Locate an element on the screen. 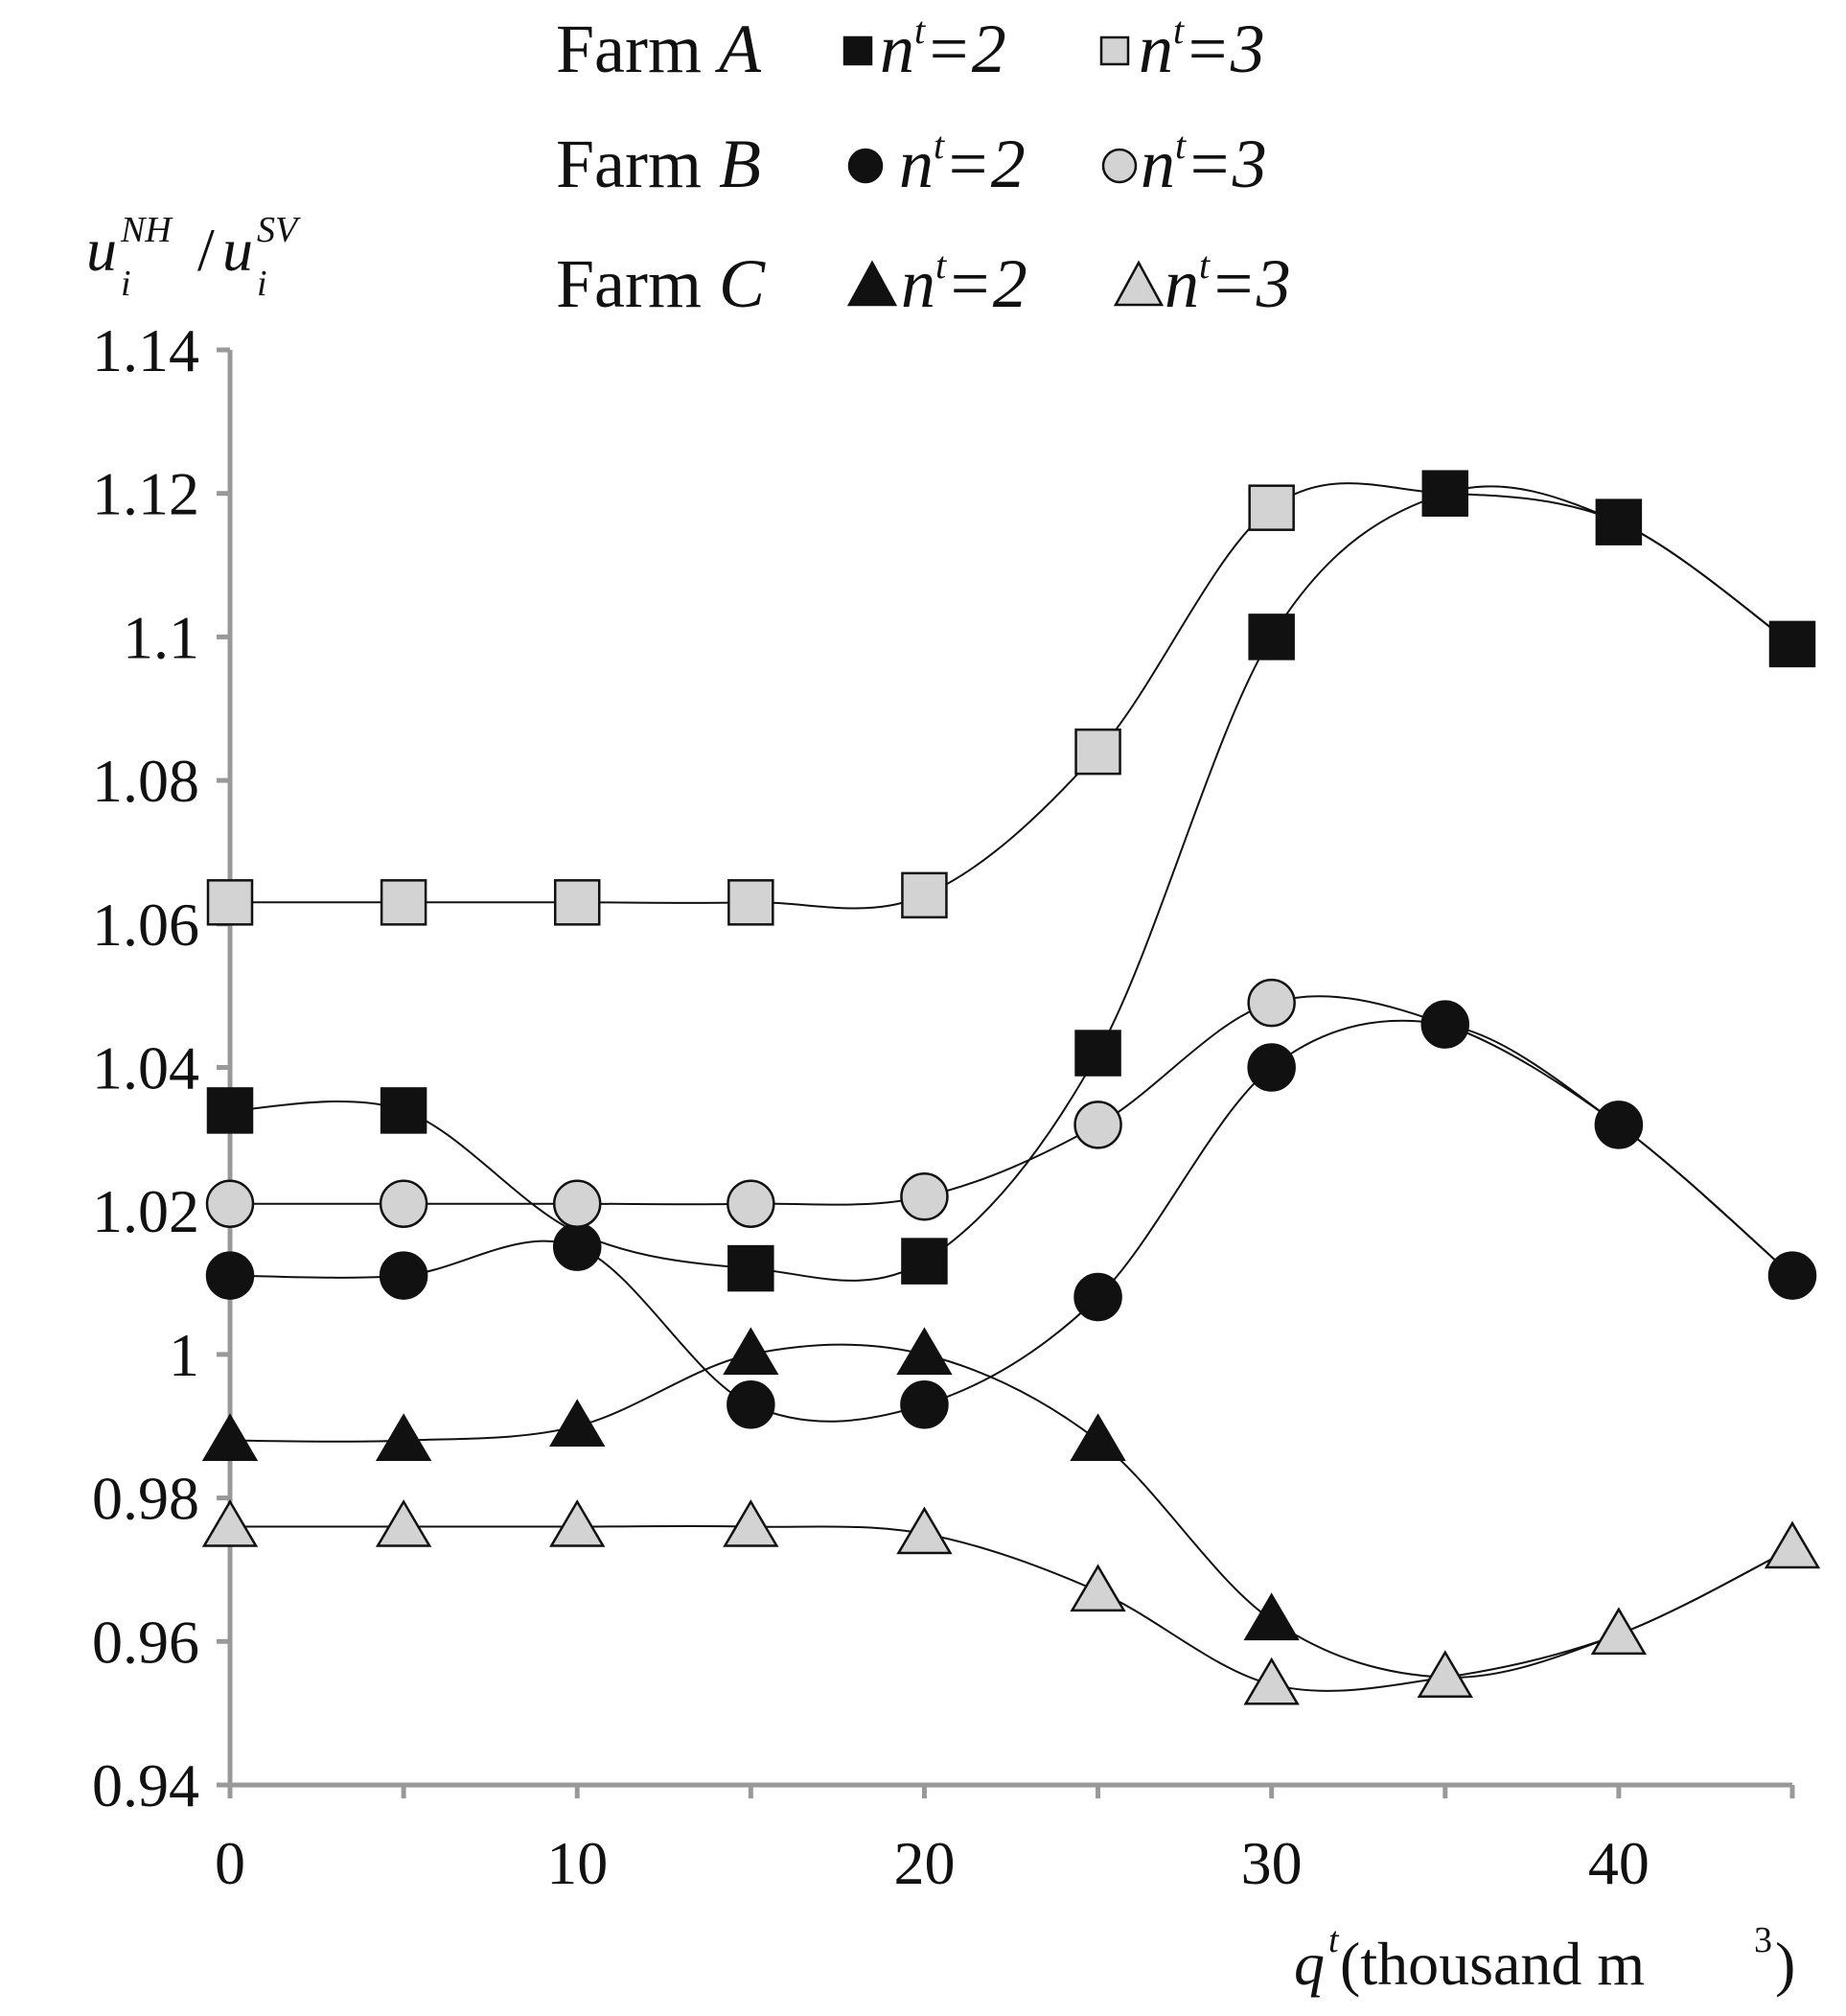 The image size is (1846, 2016). legend-entry-label: nt=2 is located at coordinates (964, 282).